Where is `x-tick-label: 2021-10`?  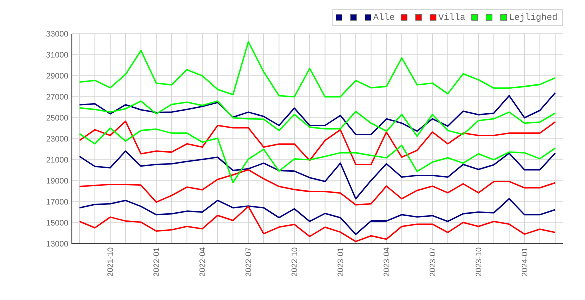
x-tick-label: 2021-10 is located at coordinates (111, 262).